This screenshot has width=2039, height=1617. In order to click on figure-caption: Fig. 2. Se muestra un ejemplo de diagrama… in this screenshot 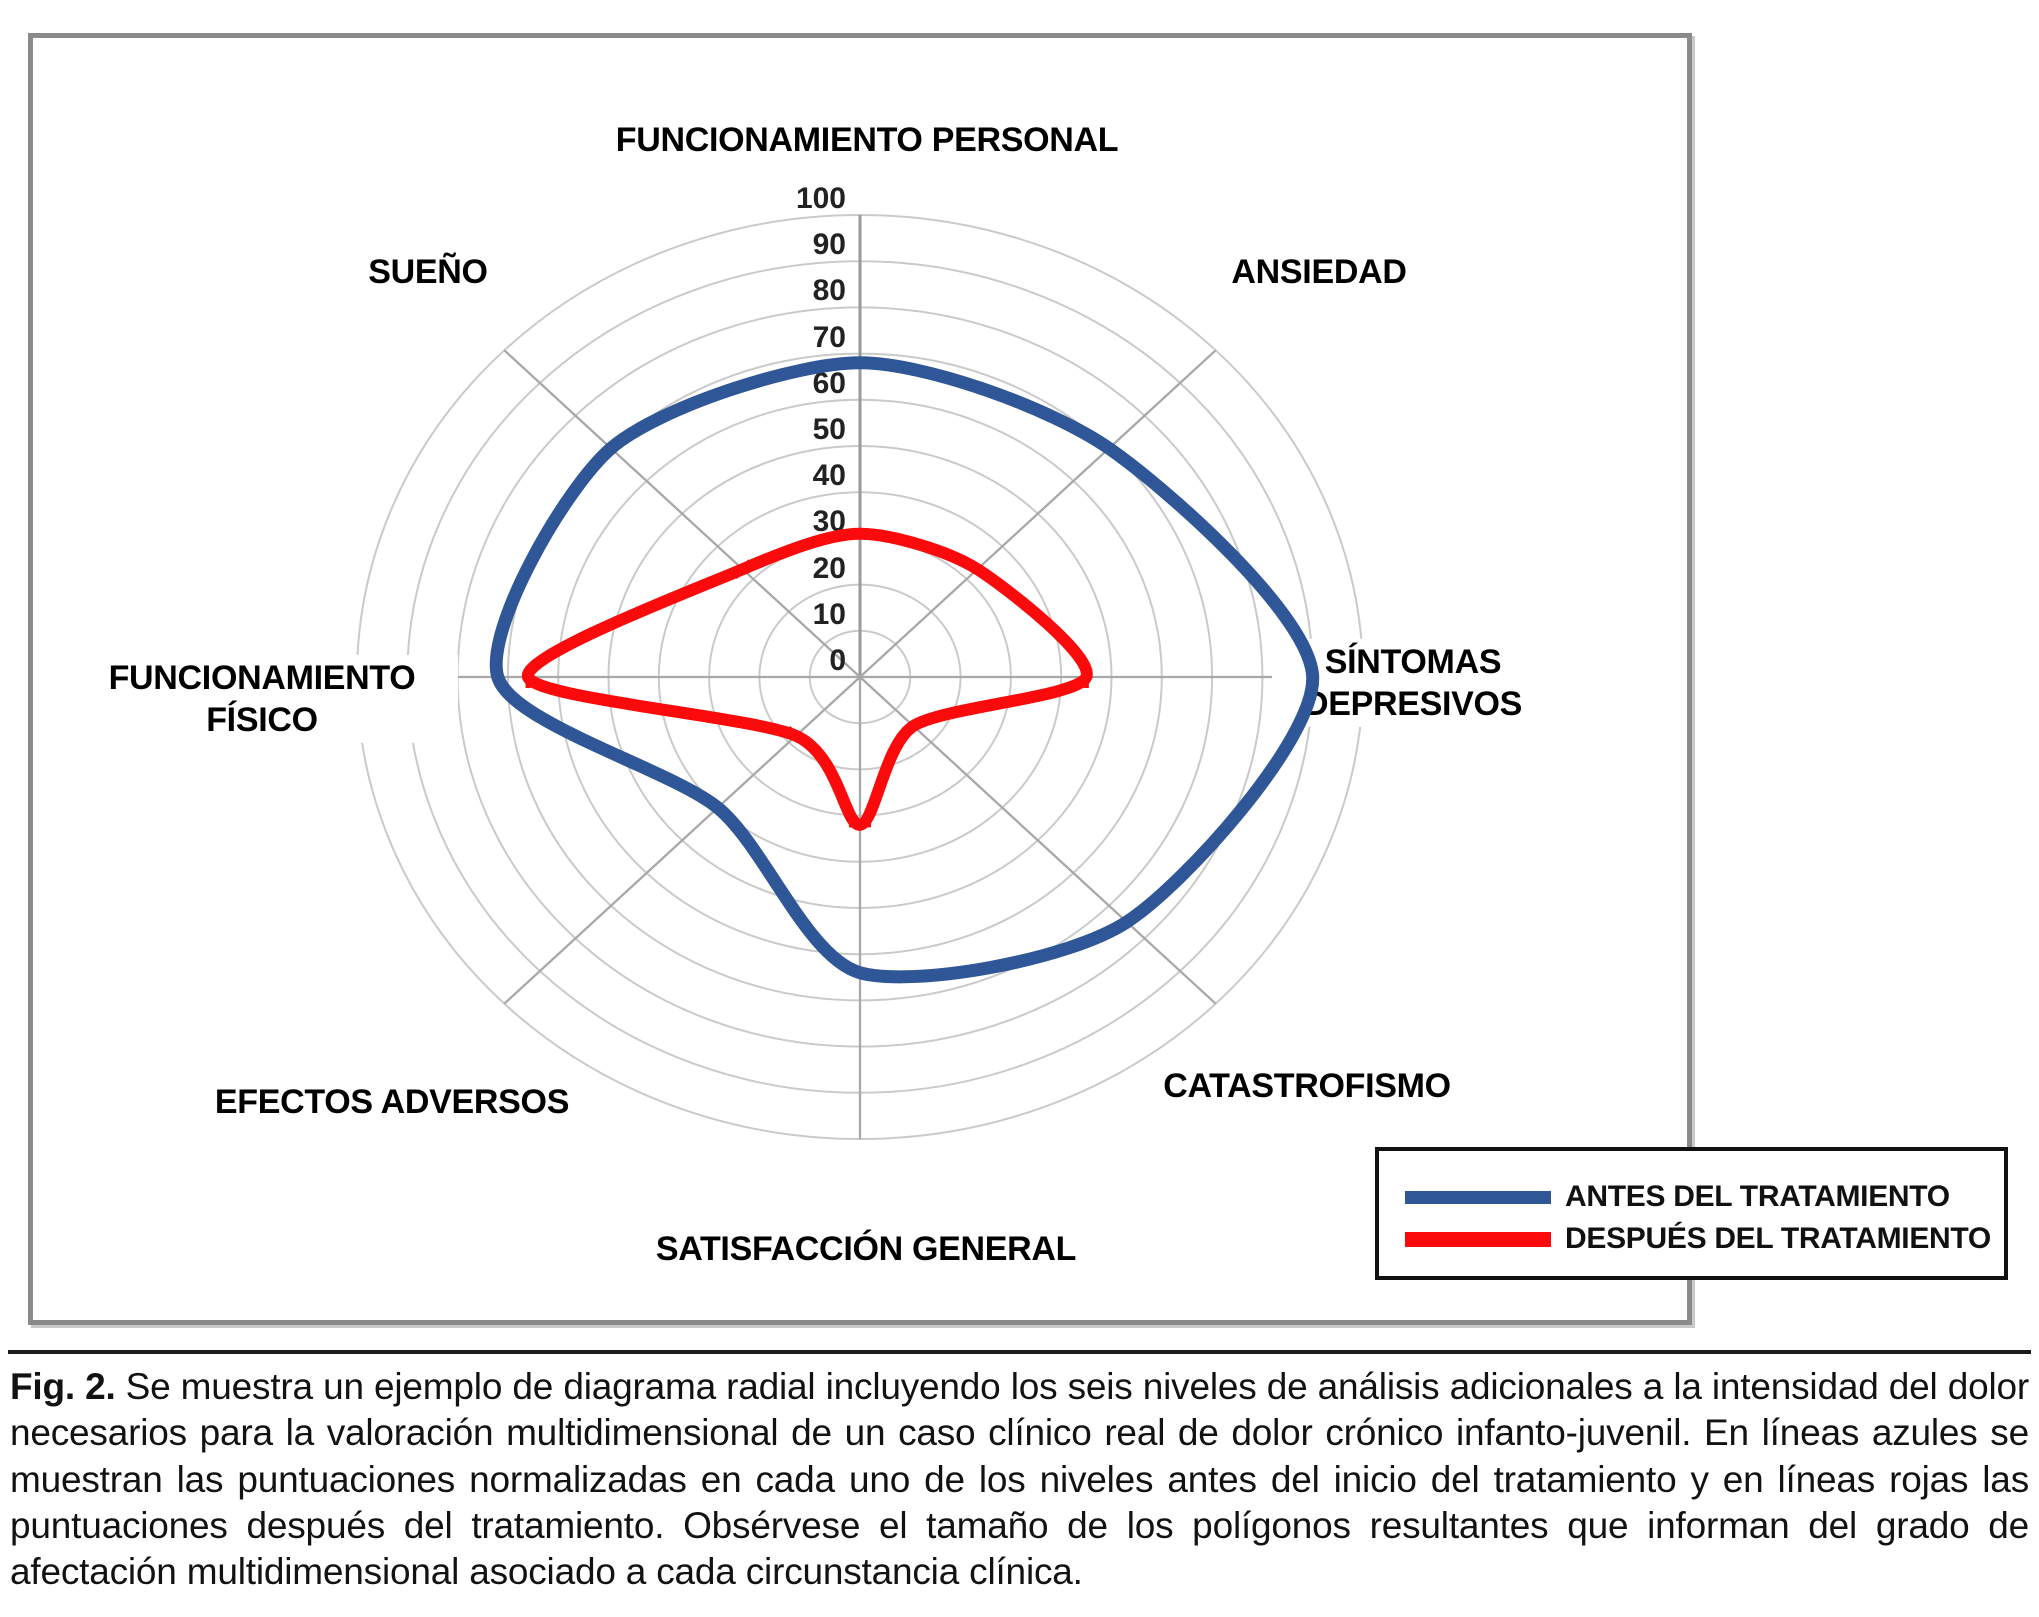, I will do `click(1019, 1479)`.